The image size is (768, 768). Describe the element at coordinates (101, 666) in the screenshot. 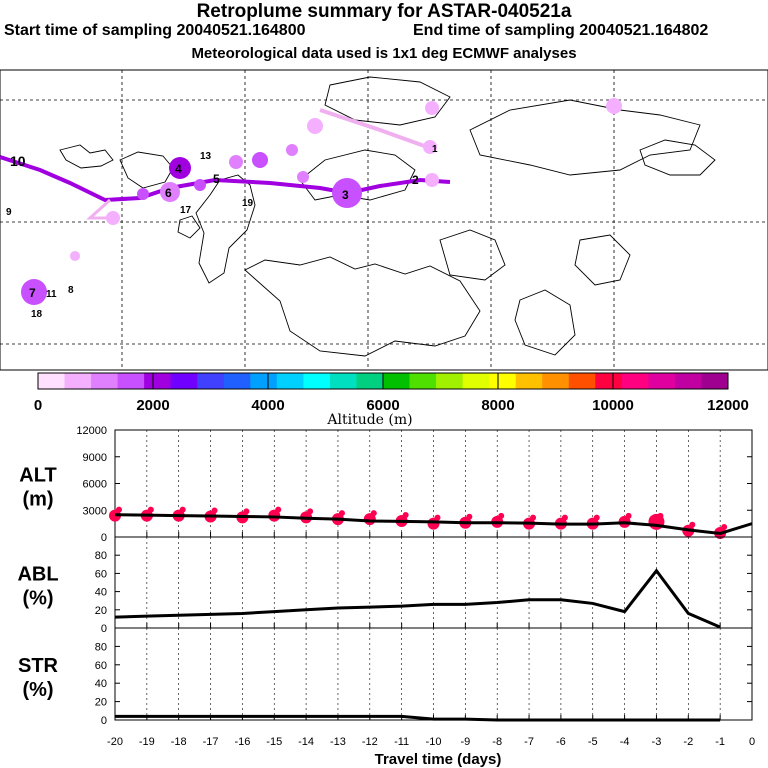

I see `y-tick-label: 60` at that location.